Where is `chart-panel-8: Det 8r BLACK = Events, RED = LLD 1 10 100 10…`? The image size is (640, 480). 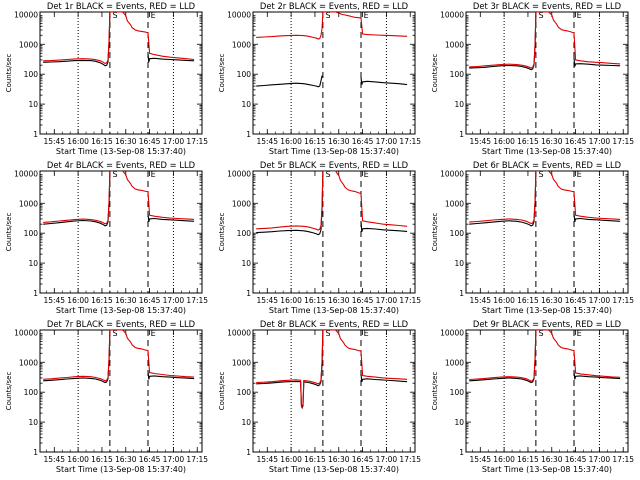
chart-panel-8: Det 8r BLACK = Events, RED = LLD 1 10 100 10… is located at coordinates (319, 396).